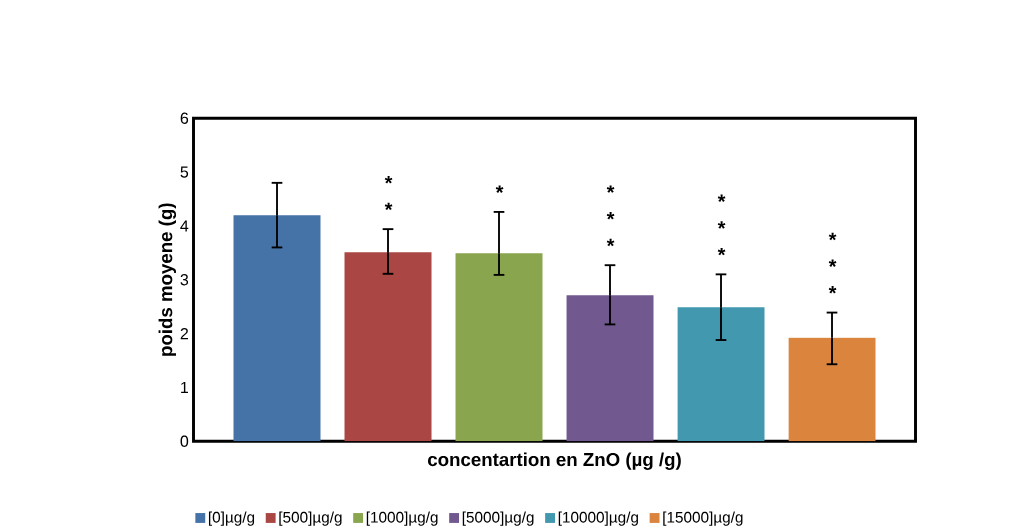  What do you see at coordinates (184, 280) in the screenshot?
I see `y-tick-label: 3` at bounding box center [184, 280].